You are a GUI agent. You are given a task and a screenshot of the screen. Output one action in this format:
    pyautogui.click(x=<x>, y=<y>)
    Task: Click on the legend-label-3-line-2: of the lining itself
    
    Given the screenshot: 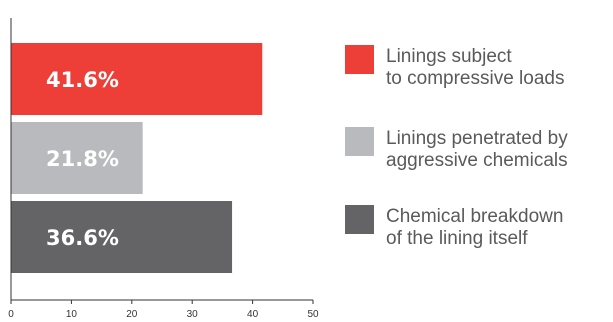 What is the action you would take?
    pyautogui.click(x=457, y=238)
    